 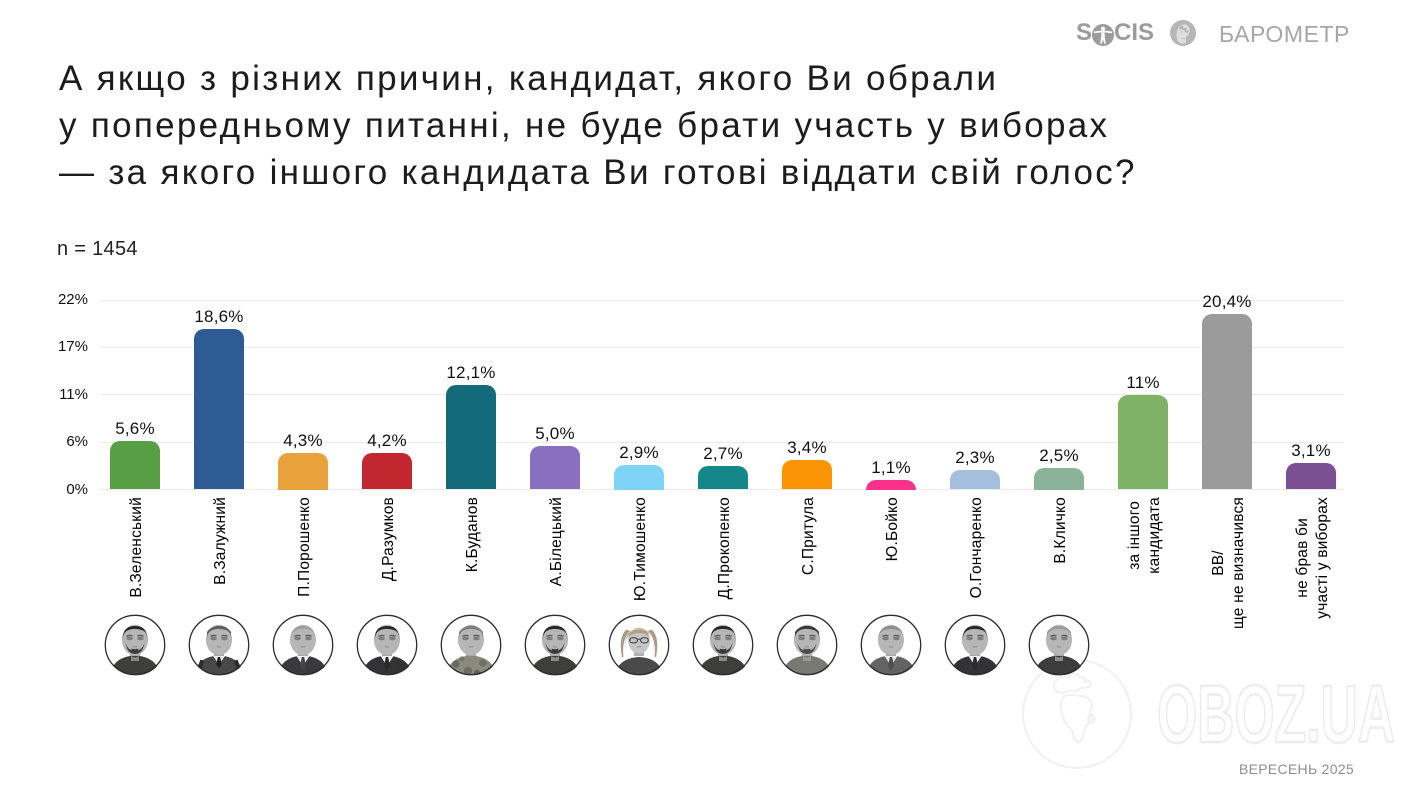 What do you see at coordinates (1276, 714) in the screenshot?
I see `svg-text: OBOZ.UA` at bounding box center [1276, 714].